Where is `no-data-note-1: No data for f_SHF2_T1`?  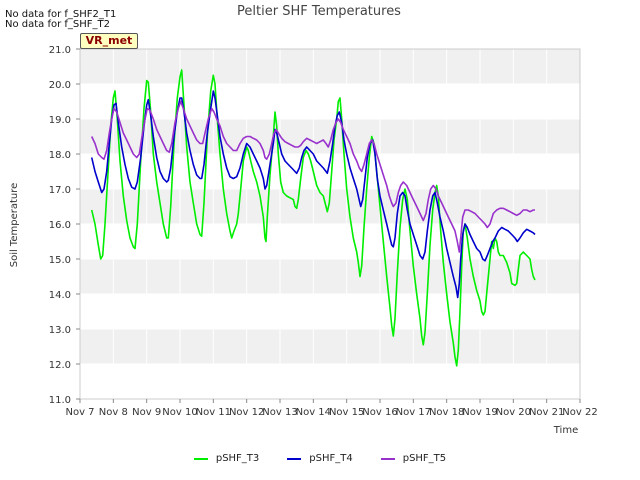
no-data-note-1: No data for f_SHF2_T1 is located at coordinates (61, 14).